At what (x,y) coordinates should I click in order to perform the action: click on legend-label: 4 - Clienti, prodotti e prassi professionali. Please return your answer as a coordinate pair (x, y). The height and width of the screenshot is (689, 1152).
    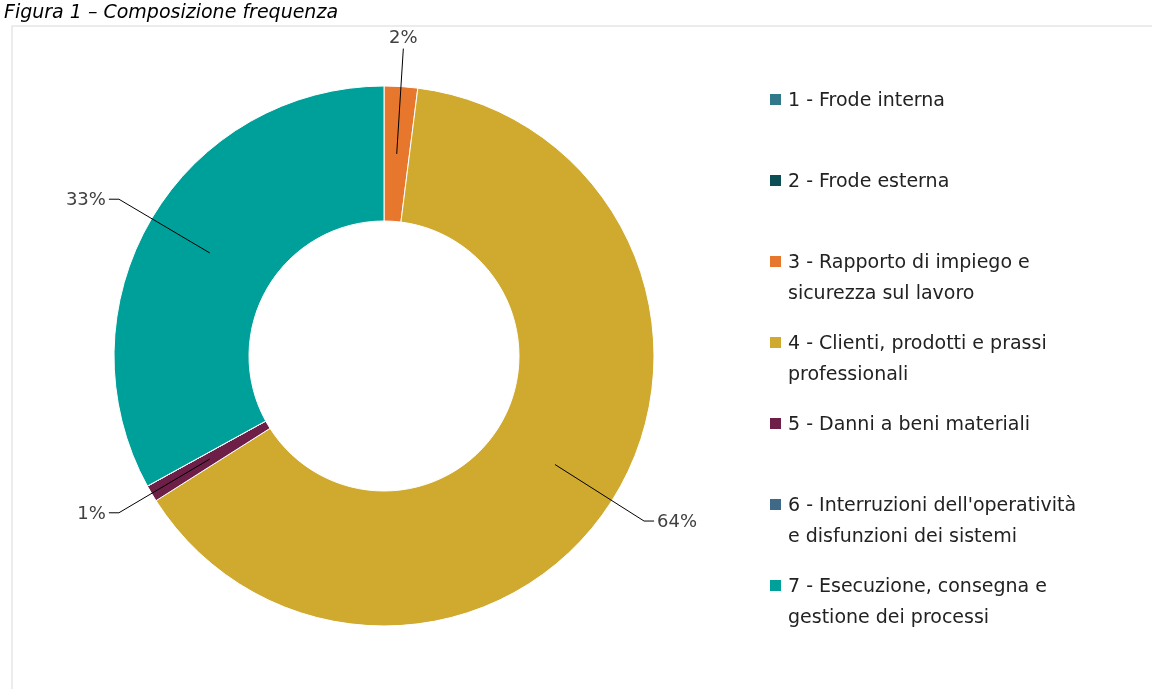
    Looking at the image, I should click on (917, 357).